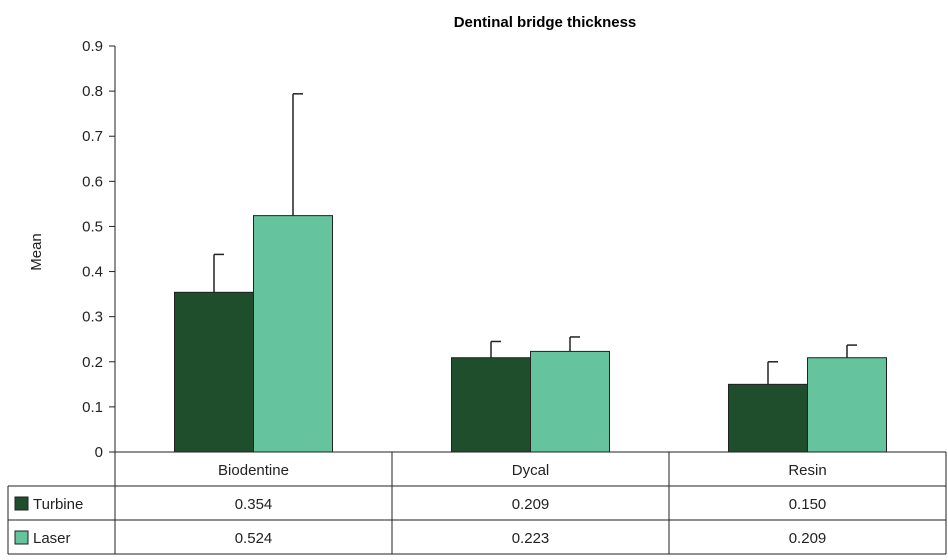  I want to click on y-tick-label: 0.4, so click(92, 272).